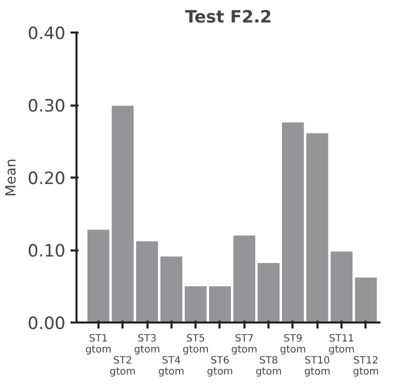  I want to click on x-tick-label: ST11 gtom, so click(341, 345).